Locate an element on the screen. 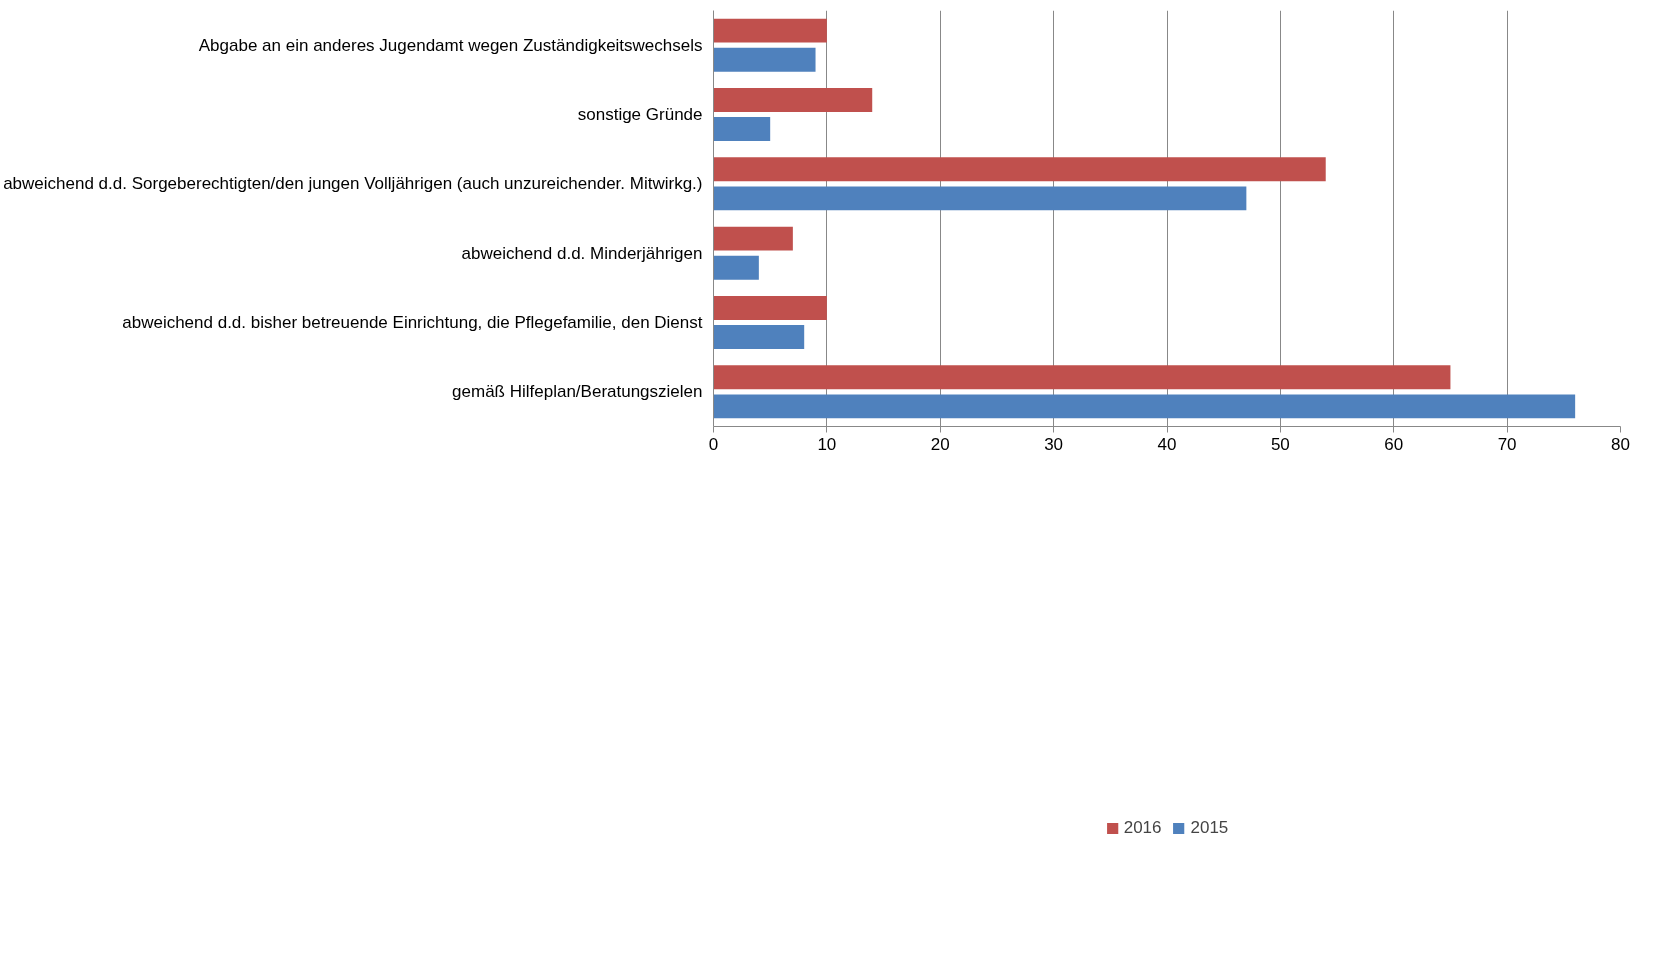  y-tick-label: abweichend d.d. Sorgeberechtigten/den jungen Volljährigen (auch unzureichender. Mitwirkg.) is located at coordinates (353, 184).